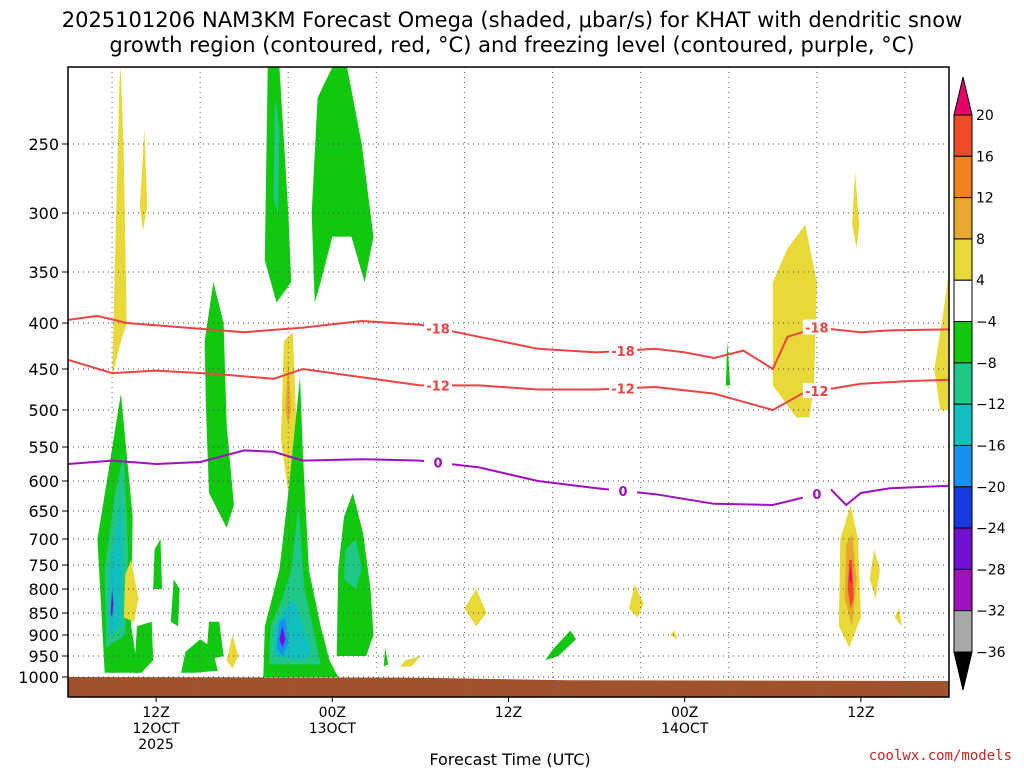  What do you see at coordinates (991, 529) in the screenshot?
I see `colorbar-label: −24` at bounding box center [991, 529].